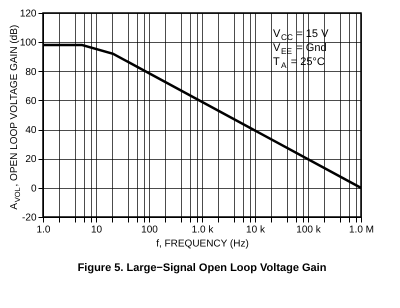 Image resolution: width=400 pixels, height=308 pixels. What do you see at coordinates (31, 101) in the screenshot?
I see `y-tick-label: 60` at bounding box center [31, 101].